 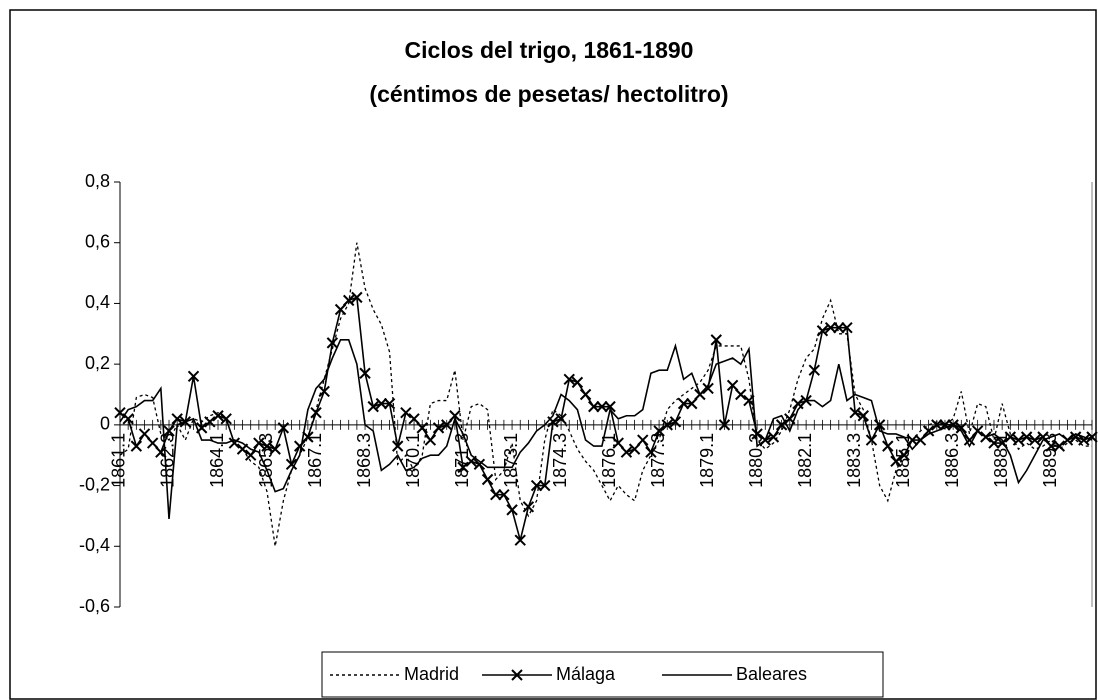 What do you see at coordinates (217, 460) in the screenshot?
I see `x-tick-label: 1864.1` at bounding box center [217, 460].